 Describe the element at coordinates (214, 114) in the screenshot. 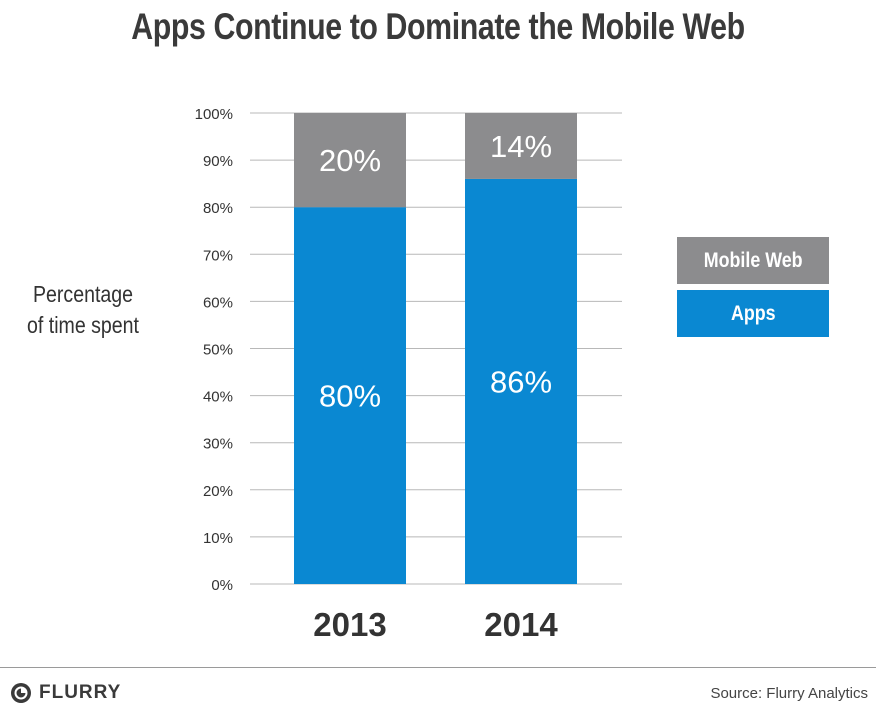

I see `y-tick-label: 100%` at that location.